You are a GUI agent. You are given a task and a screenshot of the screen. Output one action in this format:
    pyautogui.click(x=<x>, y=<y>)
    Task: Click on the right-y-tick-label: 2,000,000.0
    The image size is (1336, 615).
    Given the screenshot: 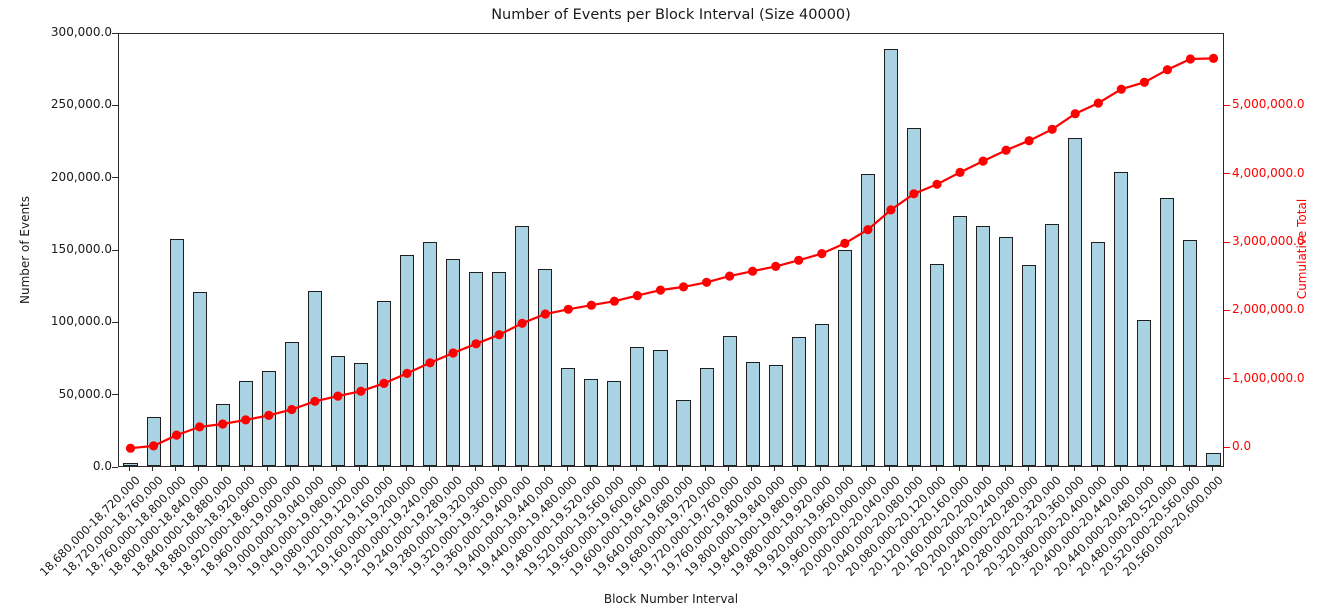 What is the action you would take?
    pyautogui.click(x=1268, y=309)
    